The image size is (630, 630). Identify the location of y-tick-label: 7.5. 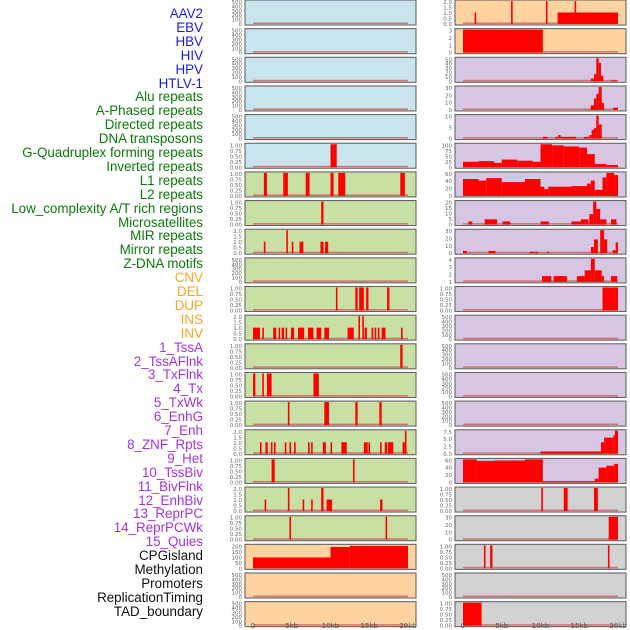
(447, 433).